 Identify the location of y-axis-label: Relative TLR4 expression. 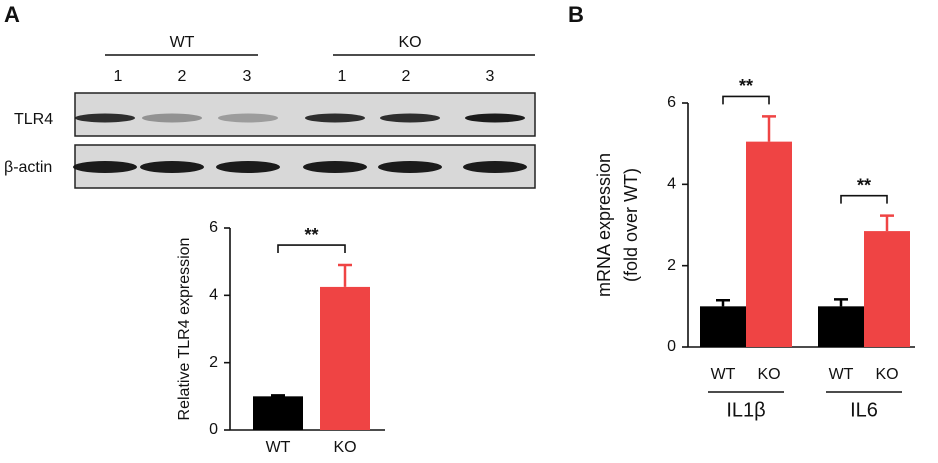
(184, 329).